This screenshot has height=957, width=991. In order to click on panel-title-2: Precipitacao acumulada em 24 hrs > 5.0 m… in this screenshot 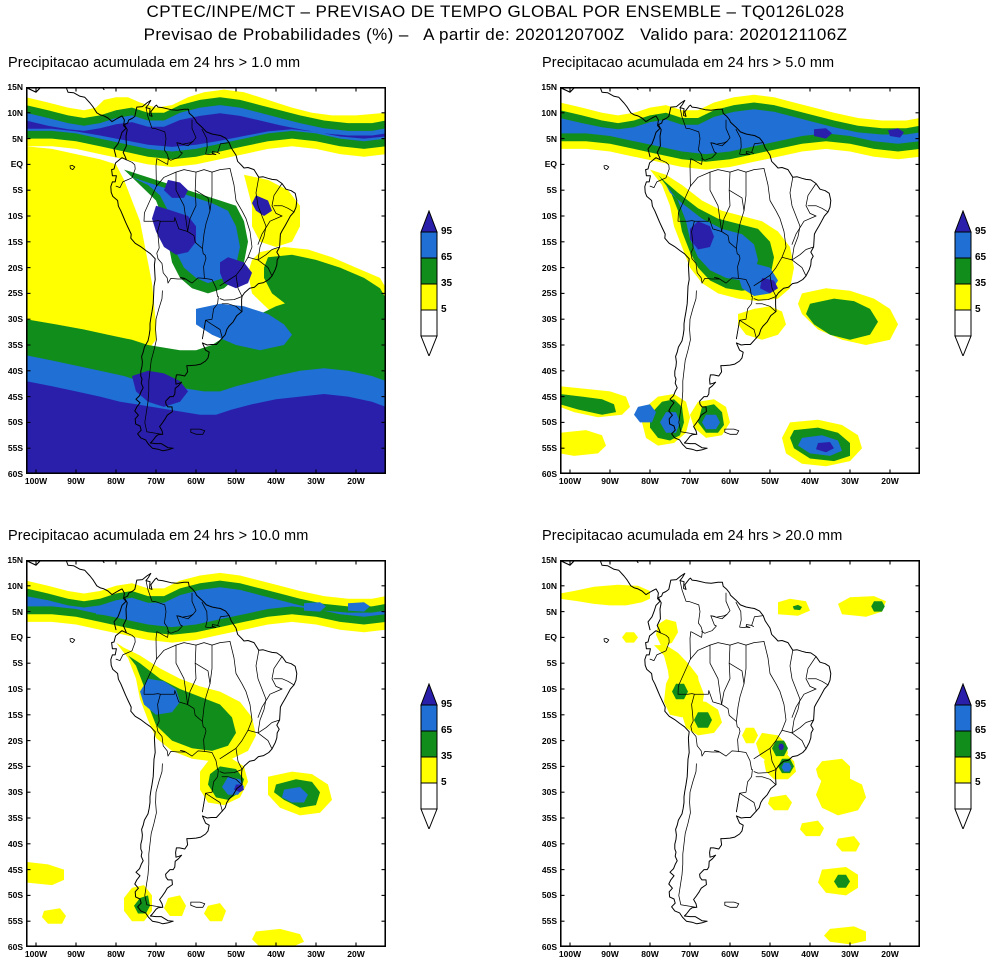, I will do `click(688, 63)`.